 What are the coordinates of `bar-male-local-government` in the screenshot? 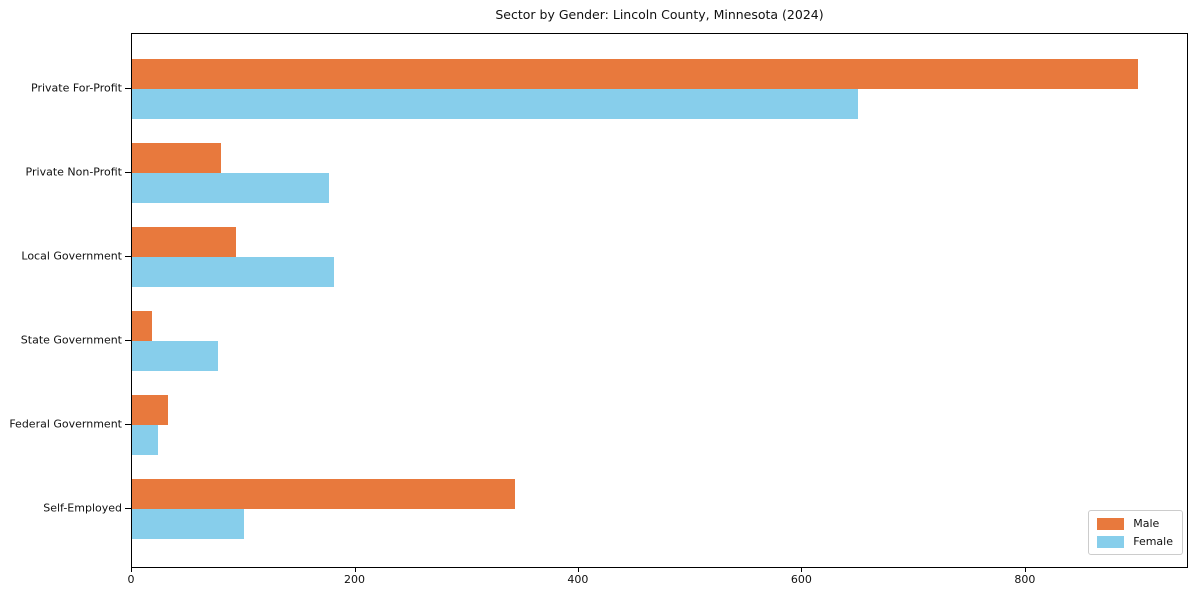 It's located at (184, 242).